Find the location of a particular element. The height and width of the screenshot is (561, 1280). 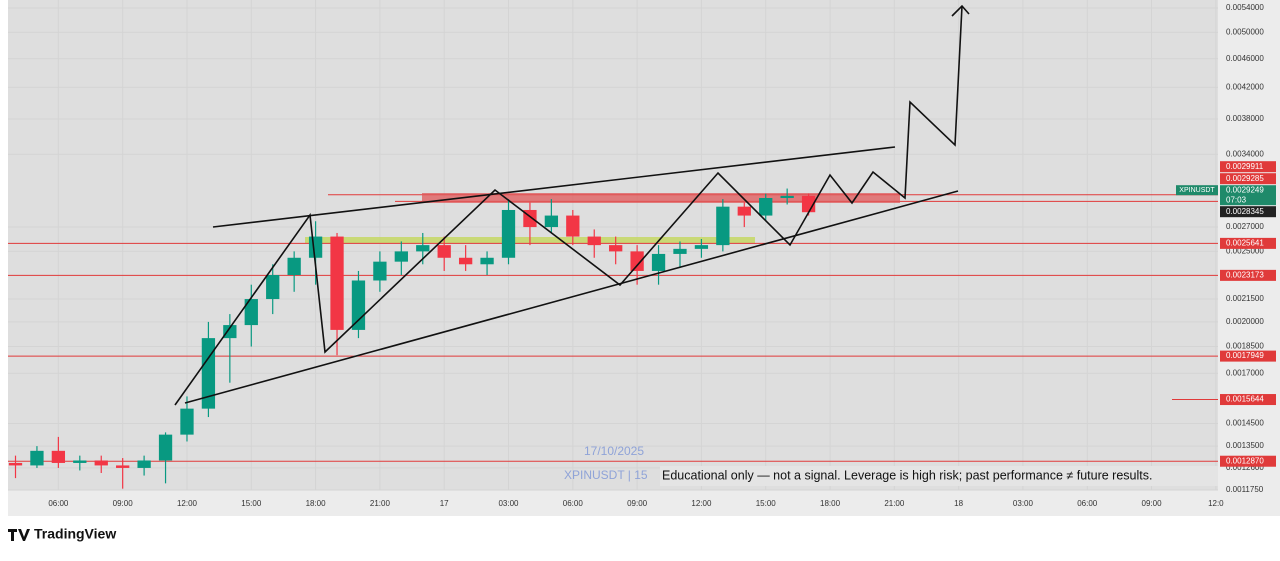

brand-name: TradingView is located at coordinates (75, 534).